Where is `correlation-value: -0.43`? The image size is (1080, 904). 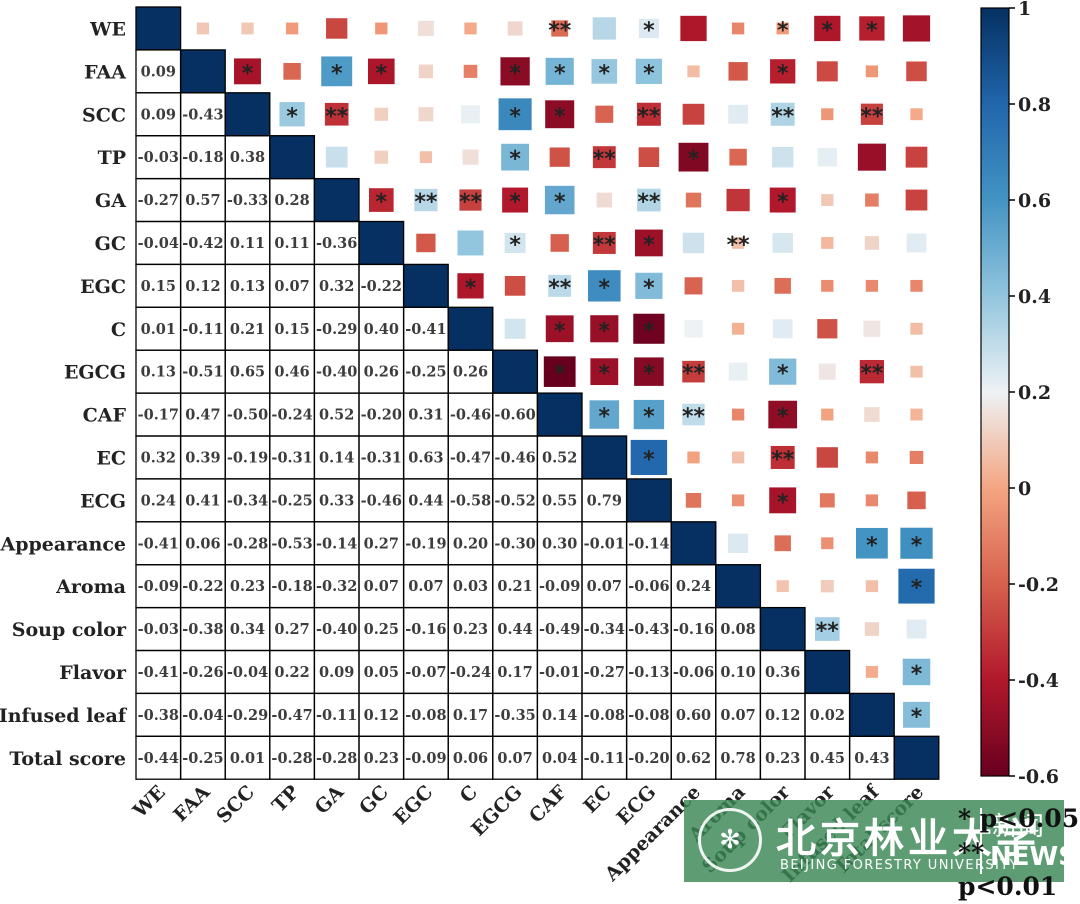
correlation-value: -0.43 is located at coordinates (648, 629).